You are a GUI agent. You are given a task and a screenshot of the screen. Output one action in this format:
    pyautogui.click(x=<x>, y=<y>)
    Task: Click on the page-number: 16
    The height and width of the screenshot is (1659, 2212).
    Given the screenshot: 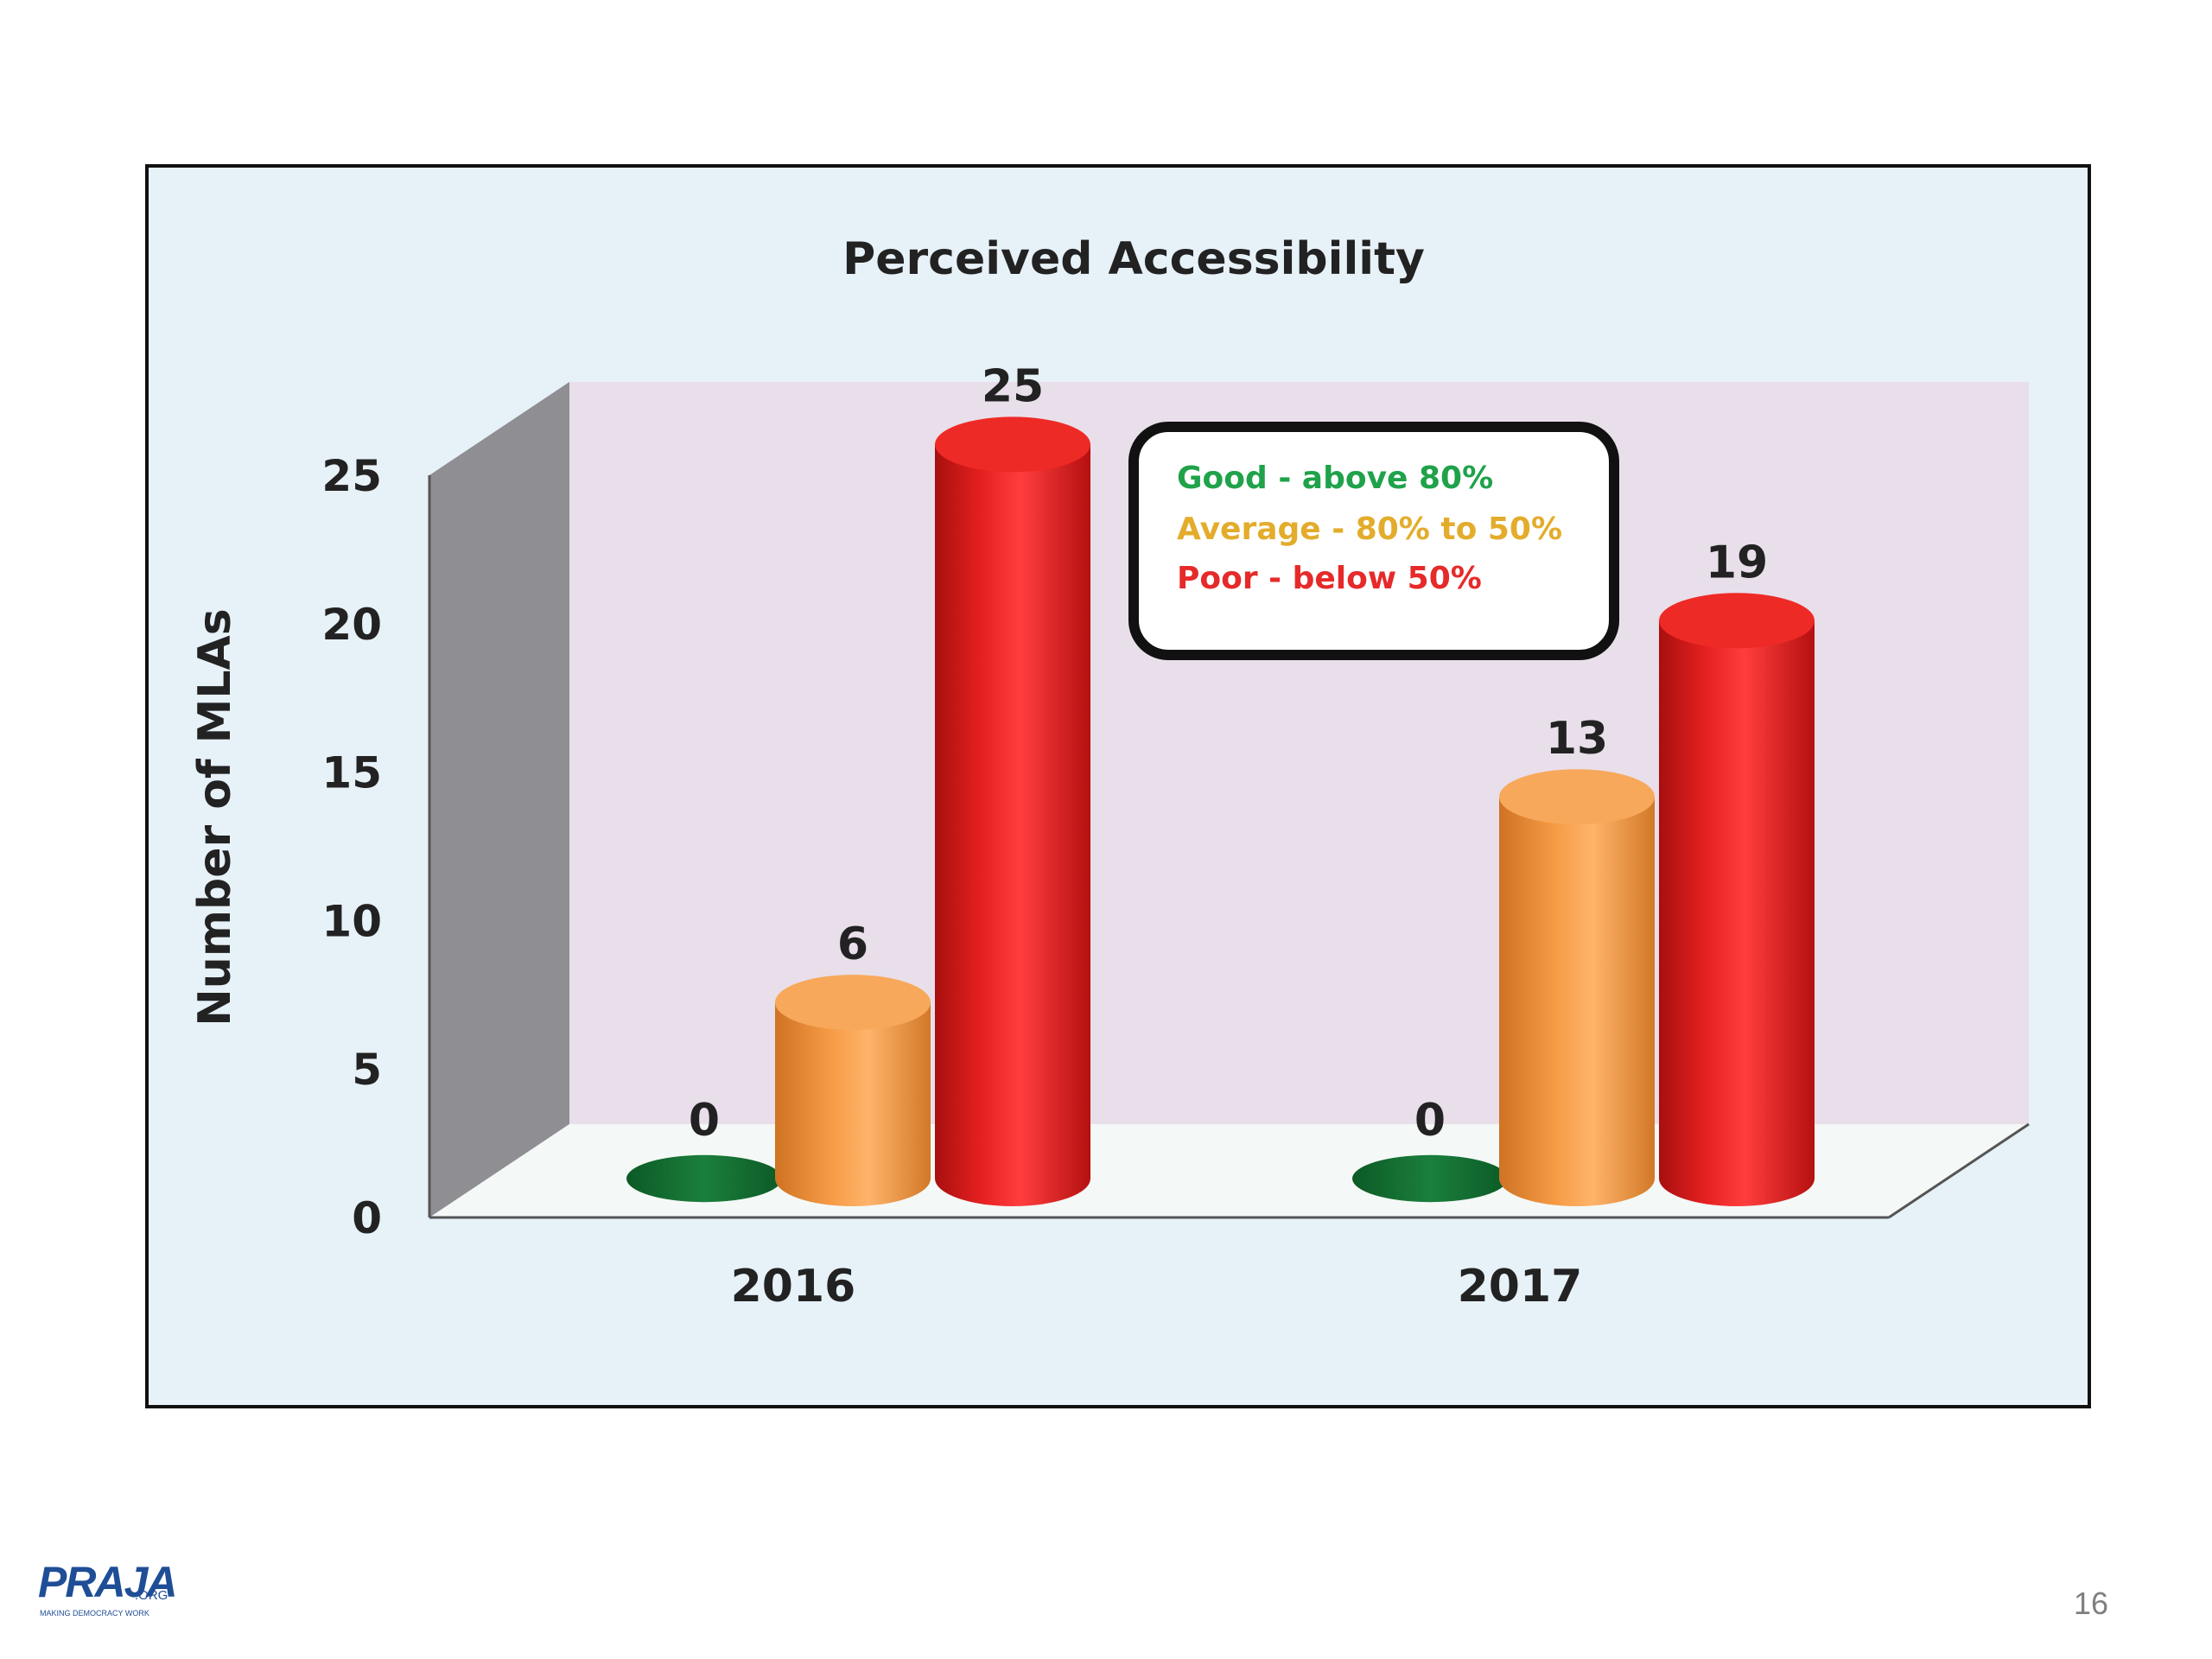 What is the action you would take?
    pyautogui.click(x=2090, y=1603)
    